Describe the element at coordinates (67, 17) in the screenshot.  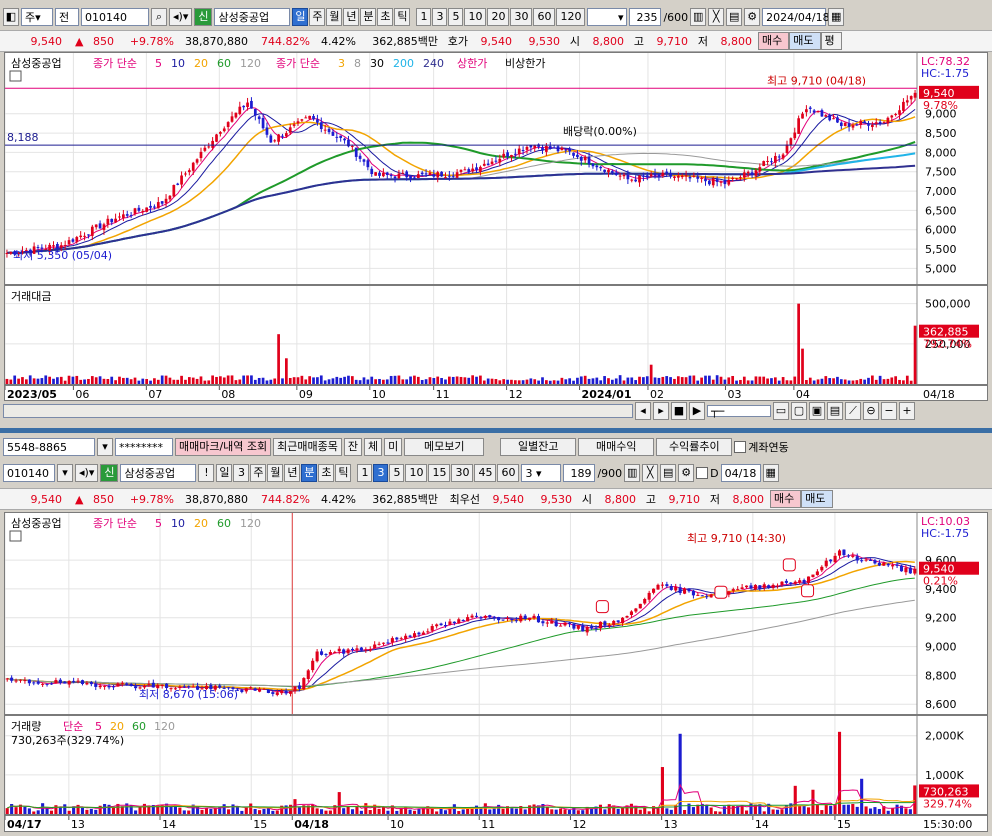
I see `period-mode-select: 전` at that location.